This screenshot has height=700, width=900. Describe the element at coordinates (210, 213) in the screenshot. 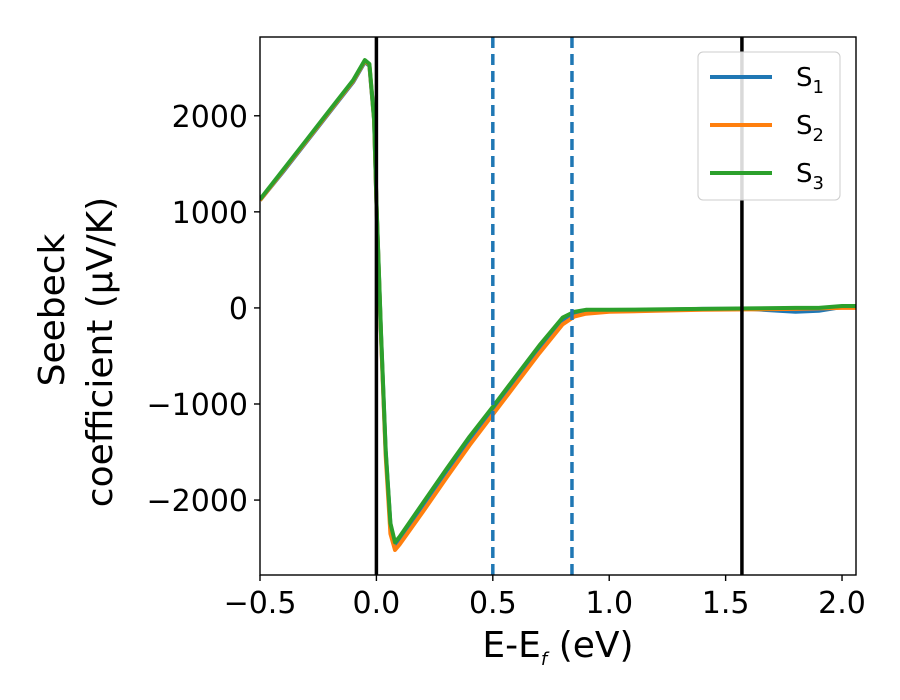

I see `y-tick-label: 1000` at that location.